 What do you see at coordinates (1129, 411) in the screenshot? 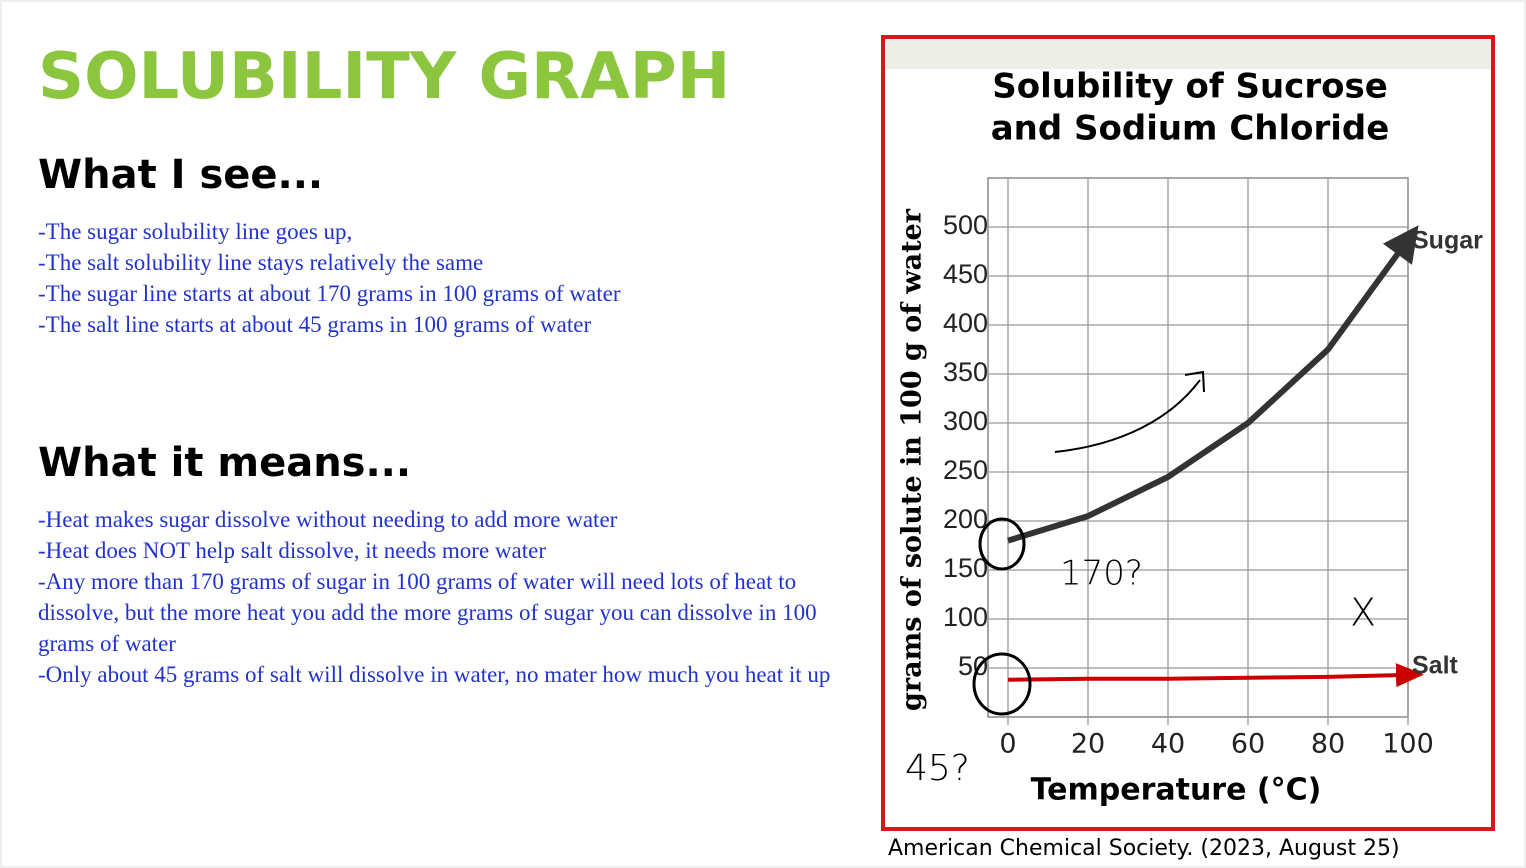
I see `hand-arrow` at bounding box center [1129, 411].